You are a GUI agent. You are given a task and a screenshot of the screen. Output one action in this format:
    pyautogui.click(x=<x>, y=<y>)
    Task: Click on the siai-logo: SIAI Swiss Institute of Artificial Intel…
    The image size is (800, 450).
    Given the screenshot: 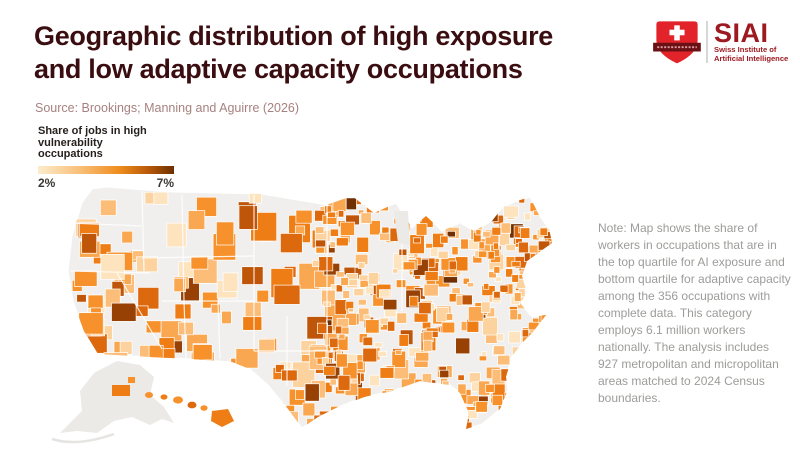 What is the action you would take?
    pyautogui.click(x=720, y=42)
    